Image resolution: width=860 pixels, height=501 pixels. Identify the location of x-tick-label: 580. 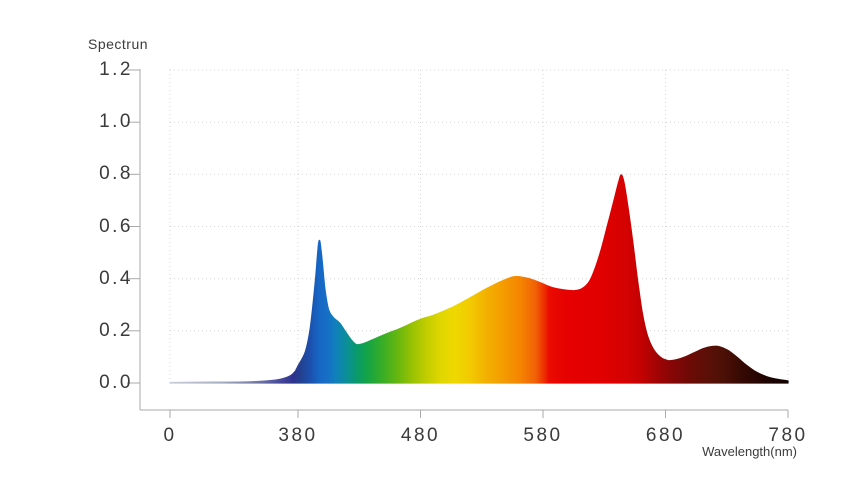
(543, 435).